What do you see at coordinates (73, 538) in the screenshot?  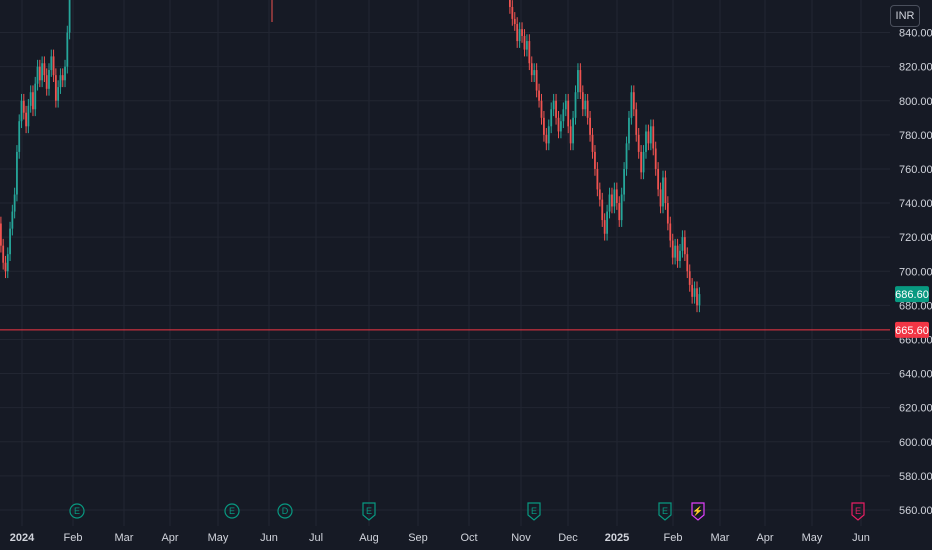 I see `x-tick-label: Feb` at bounding box center [73, 538].